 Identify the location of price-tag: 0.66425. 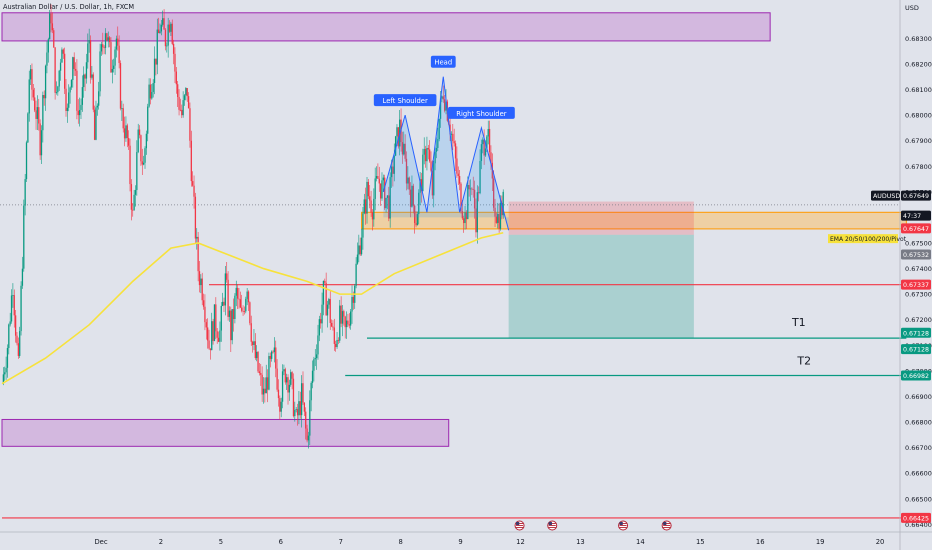
(916, 517).